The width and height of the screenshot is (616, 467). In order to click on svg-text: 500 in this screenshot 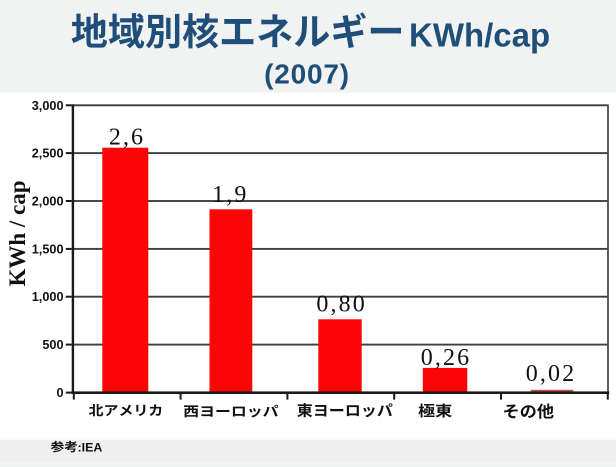, I will do `click(52, 345)`.